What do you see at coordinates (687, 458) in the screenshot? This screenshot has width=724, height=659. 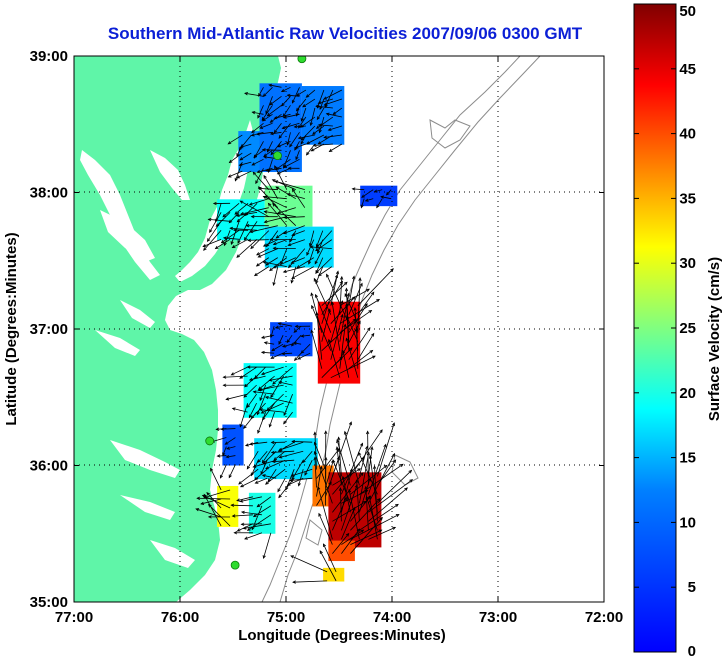 I see `colorbar-tick-label: 15` at bounding box center [687, 458].